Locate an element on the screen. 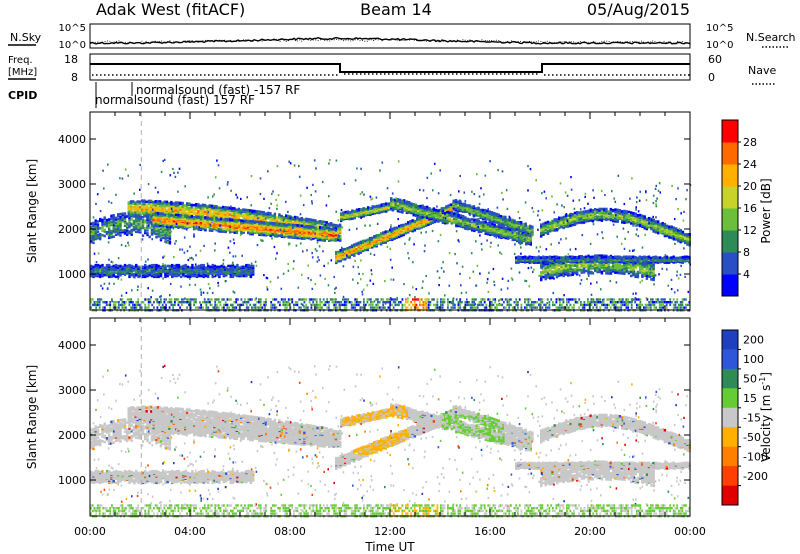  frequency-panel: Freq. [MHz] 18 8 60 0 Nave is located at coordinates (392, 69).